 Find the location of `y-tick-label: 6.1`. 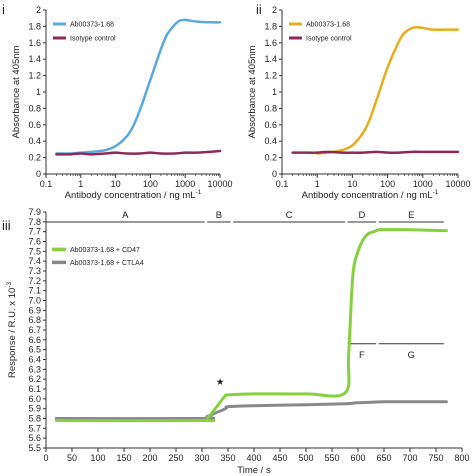

y-tick-label: 6.1 is located at coordinates (34, 389).